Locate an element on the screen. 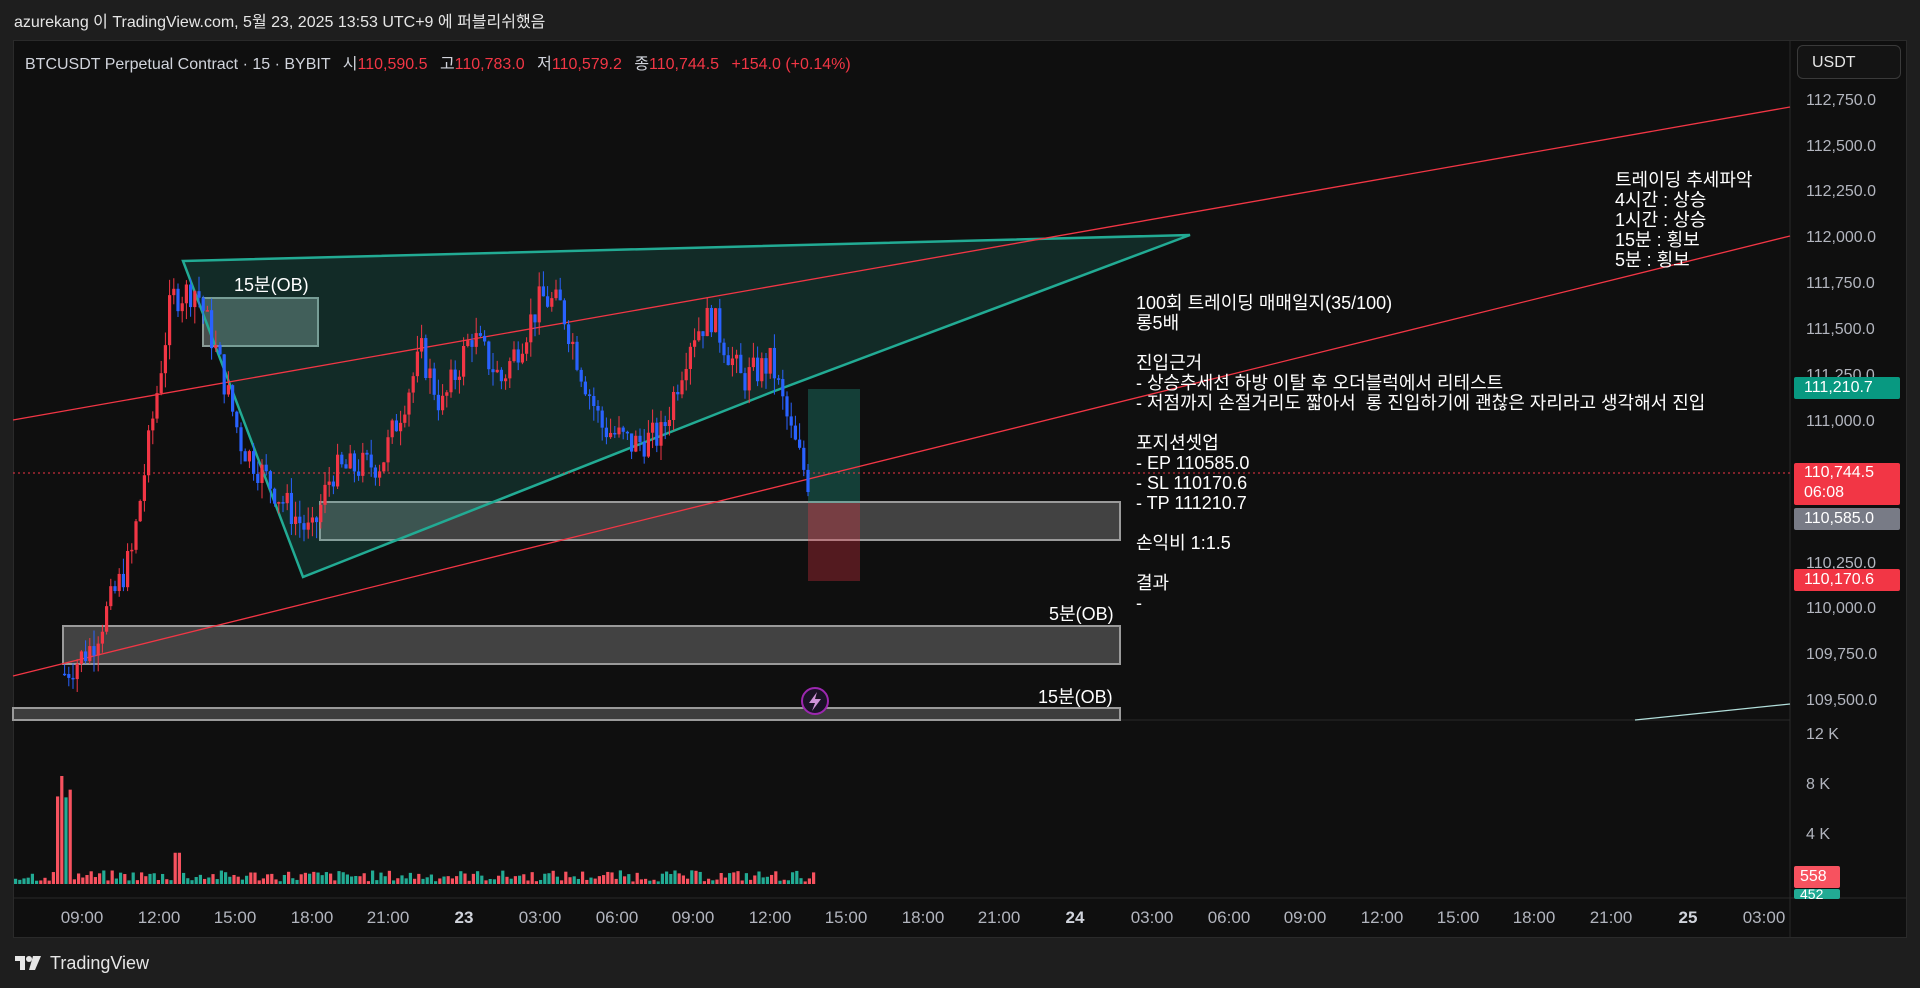 This screenshot has width=1920, height=988. tradingview-logo-icon is located at coordinates (29, 963).